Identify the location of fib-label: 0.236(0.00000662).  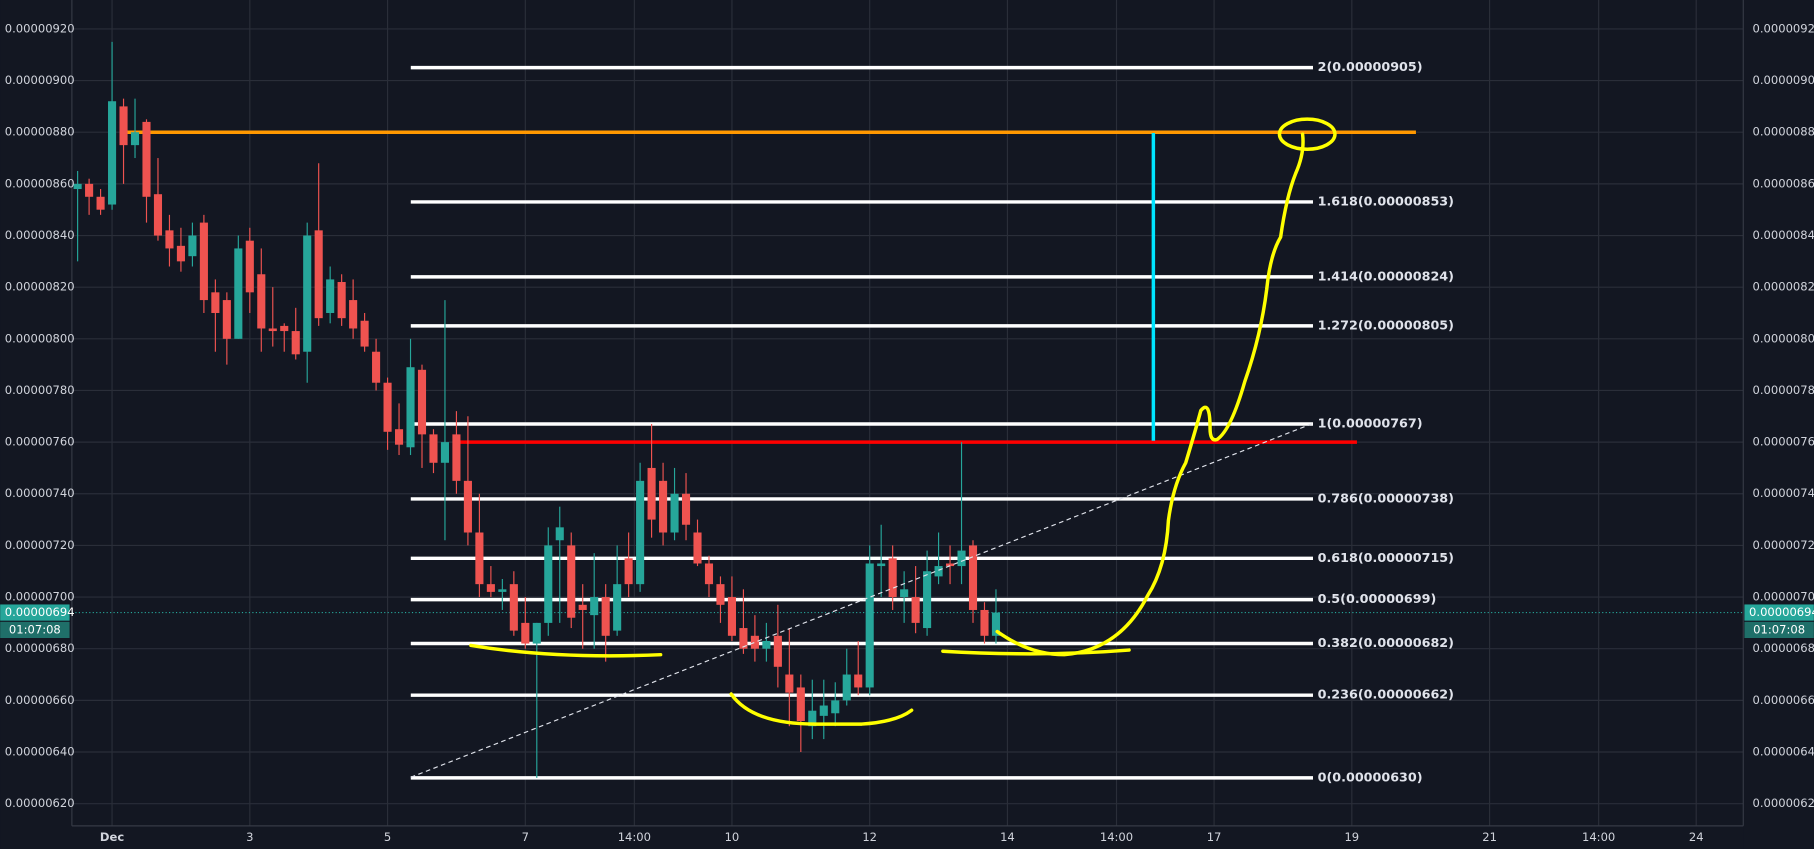
(1386, 694).